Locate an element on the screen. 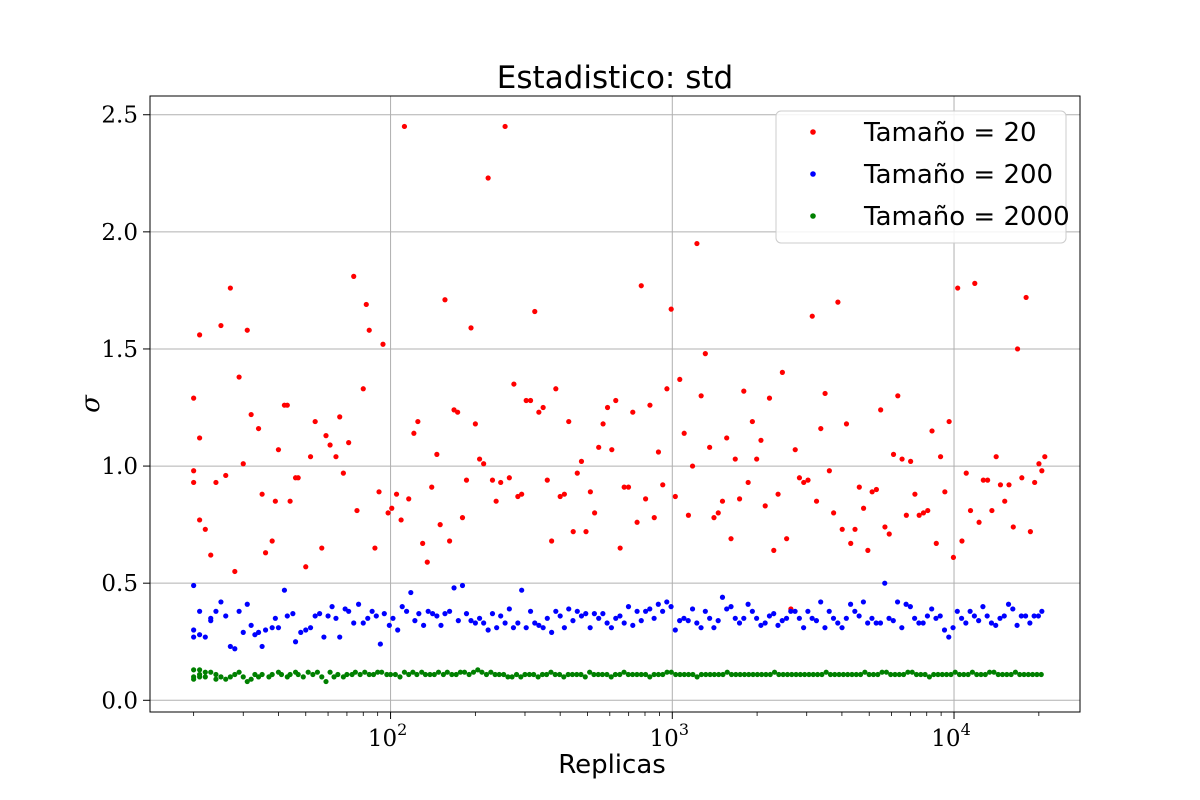 This screenshot has width=1200, height=800. series-group is located at coordinates (617, 676).